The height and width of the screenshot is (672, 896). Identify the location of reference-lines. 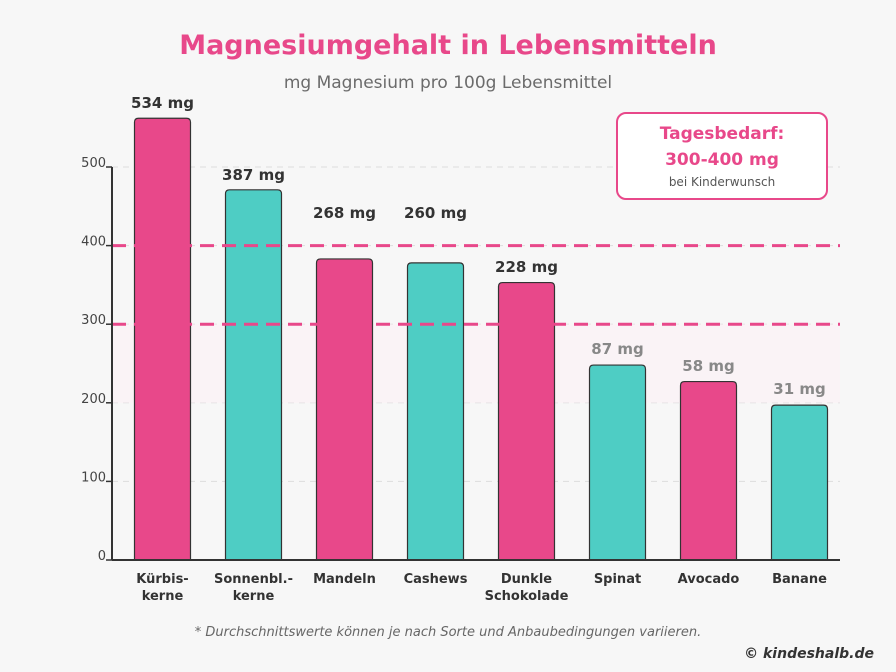
(476, 285).